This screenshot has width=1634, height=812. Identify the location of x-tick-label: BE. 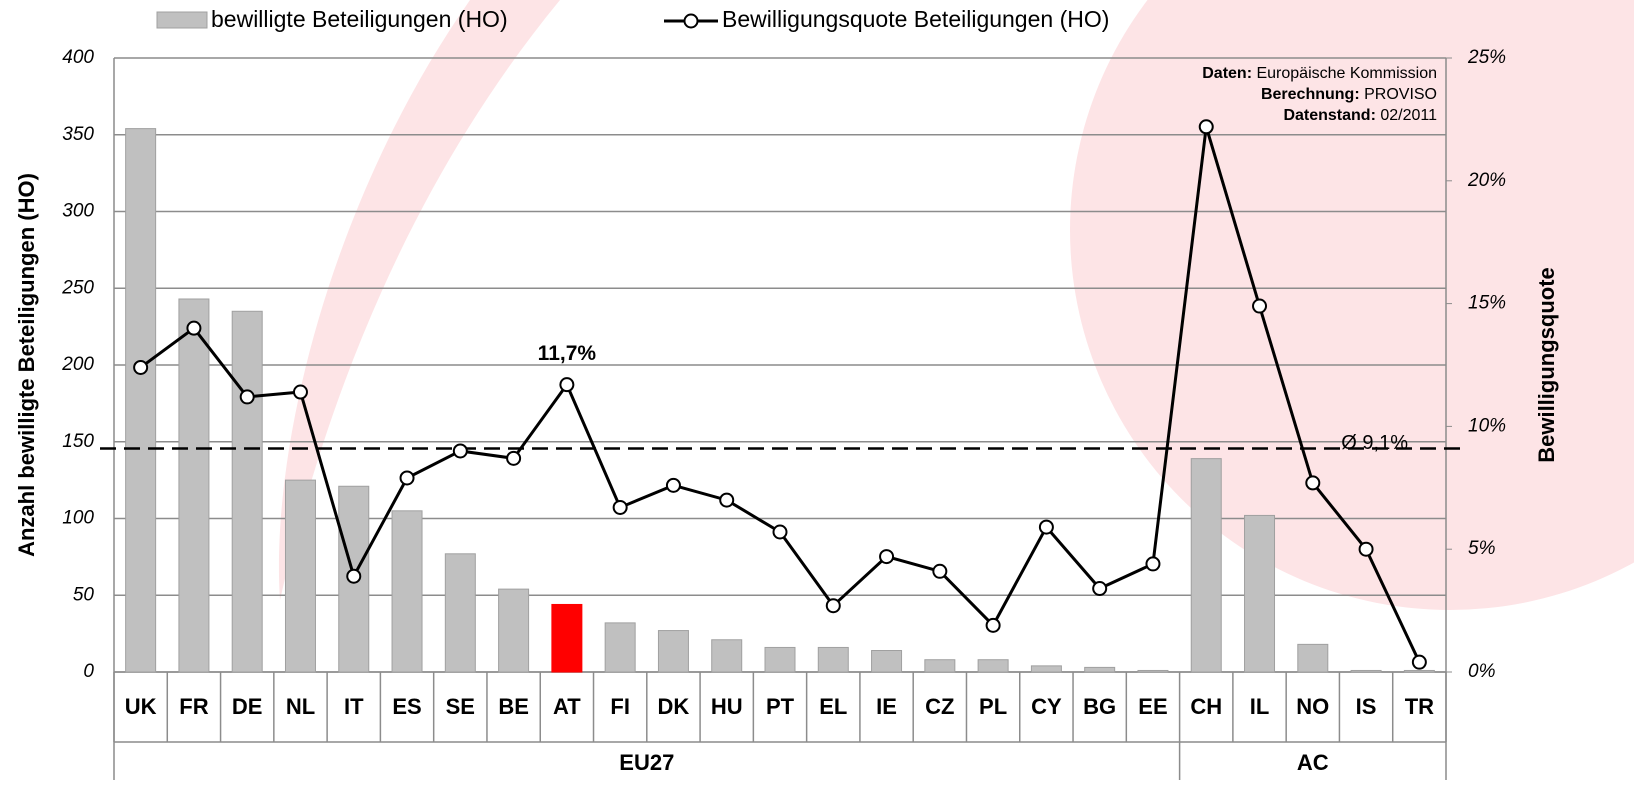
(513, 706).